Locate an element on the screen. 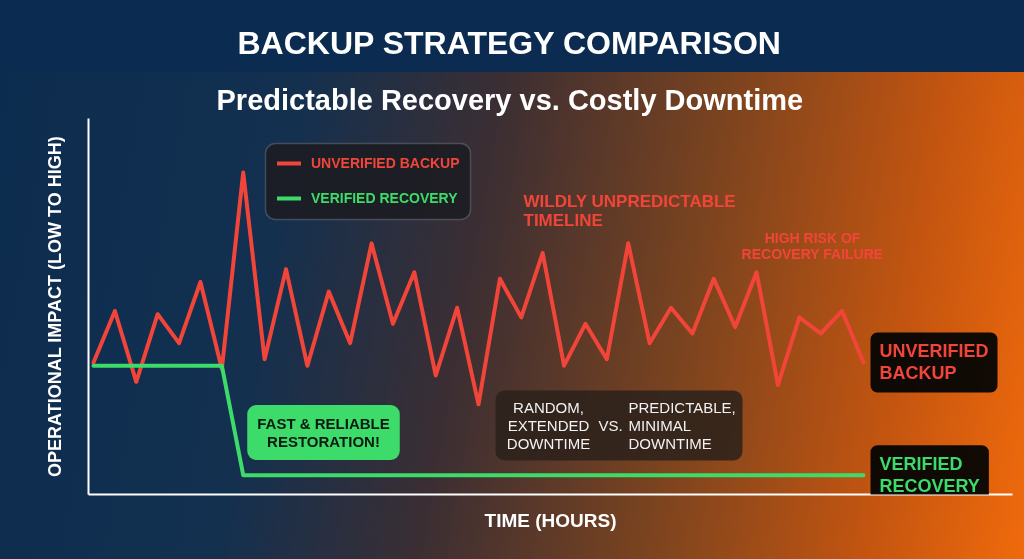 This screenshot has height=559, width=1024. chart-subtitle: Predictable Recovery vs. Costly Downtime is located at coordinates (510, 99).